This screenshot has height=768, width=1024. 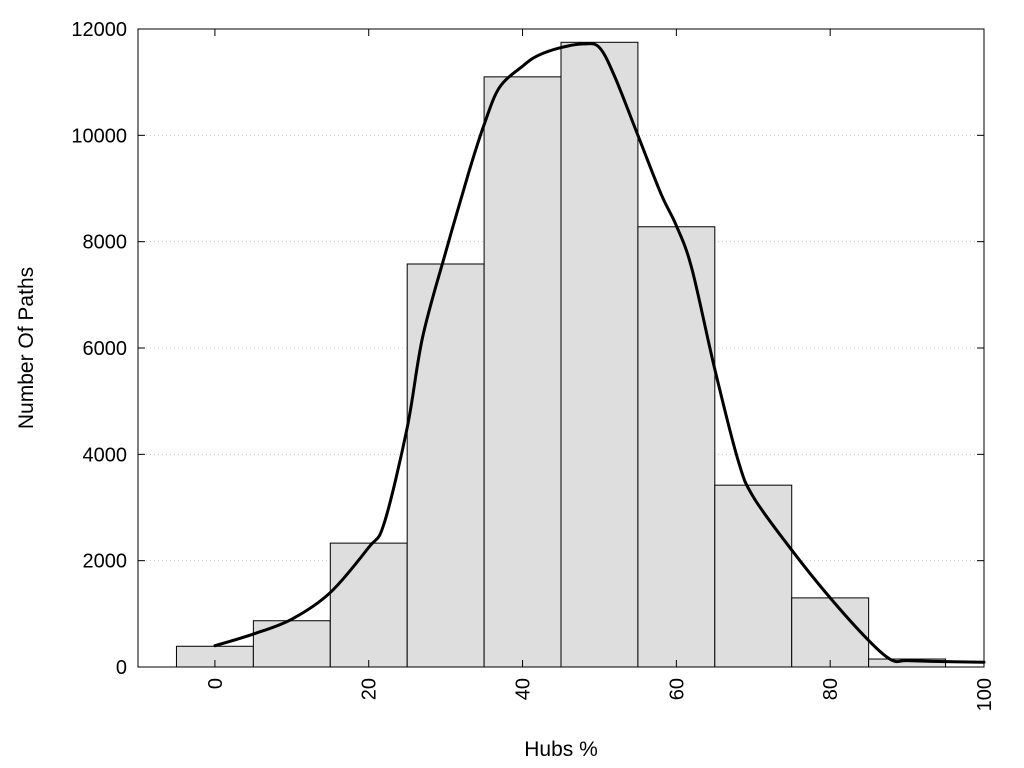 What do you see at coordinates (105, 455) in the screenshot?
I see `y-tick-label: 4000` at bounding box center [105, 455].